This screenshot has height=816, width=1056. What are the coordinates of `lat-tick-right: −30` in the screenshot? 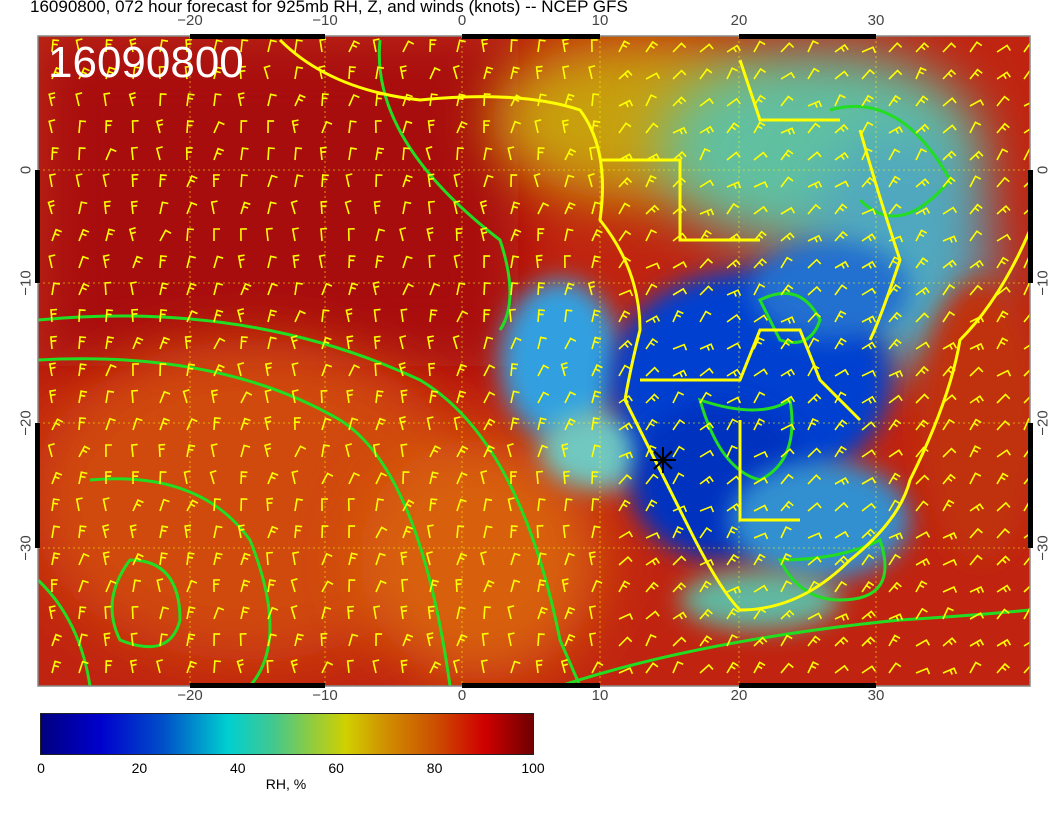 It's located at (1043, 548).